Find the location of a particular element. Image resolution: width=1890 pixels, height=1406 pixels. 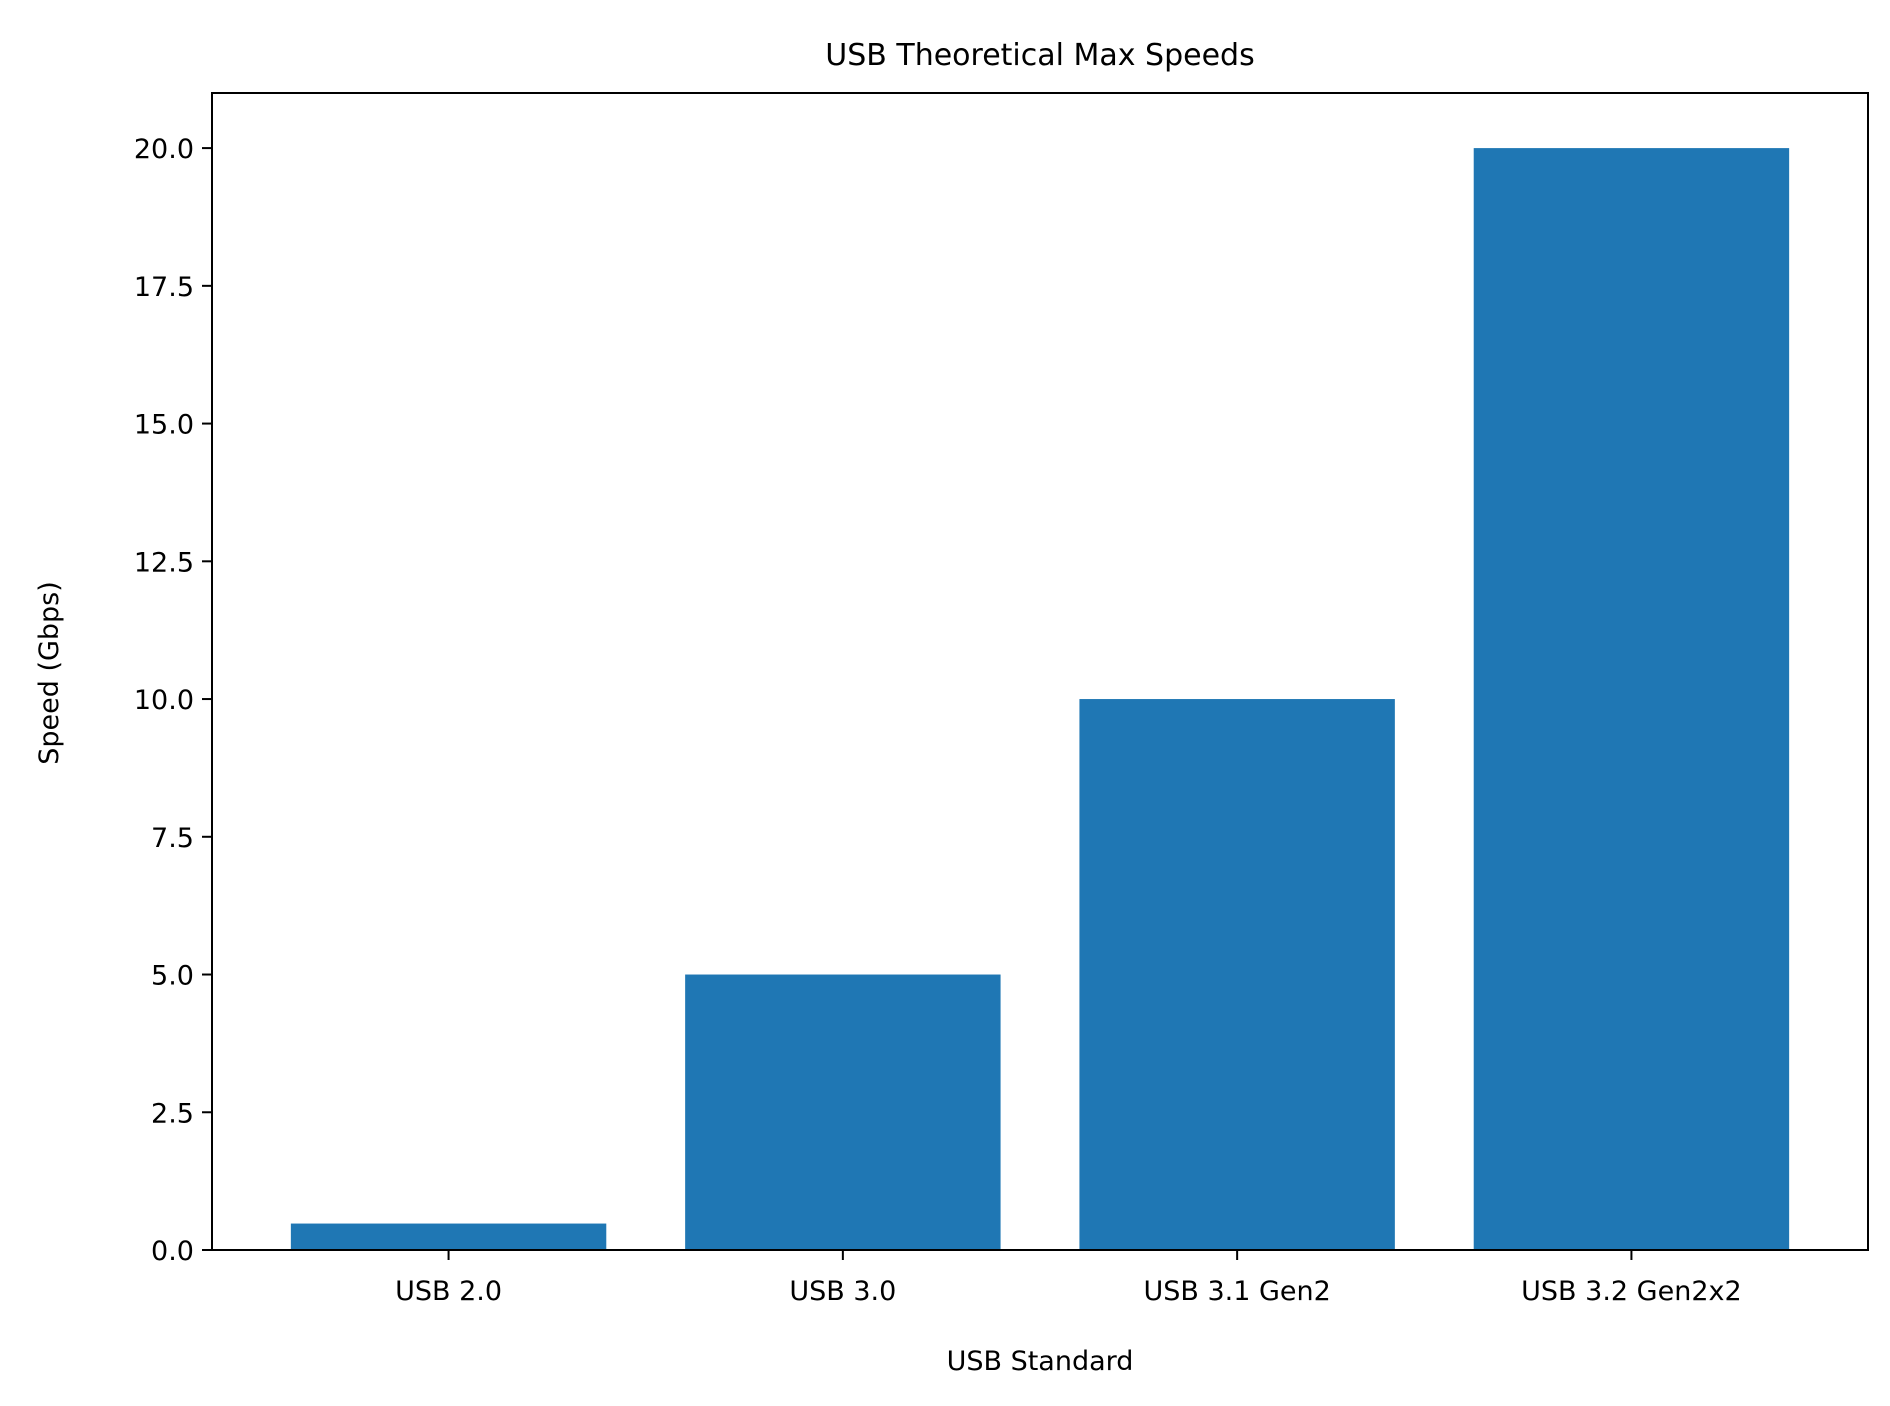

y-tick-label-9: 20.0 is located at coordinates (164, 149).